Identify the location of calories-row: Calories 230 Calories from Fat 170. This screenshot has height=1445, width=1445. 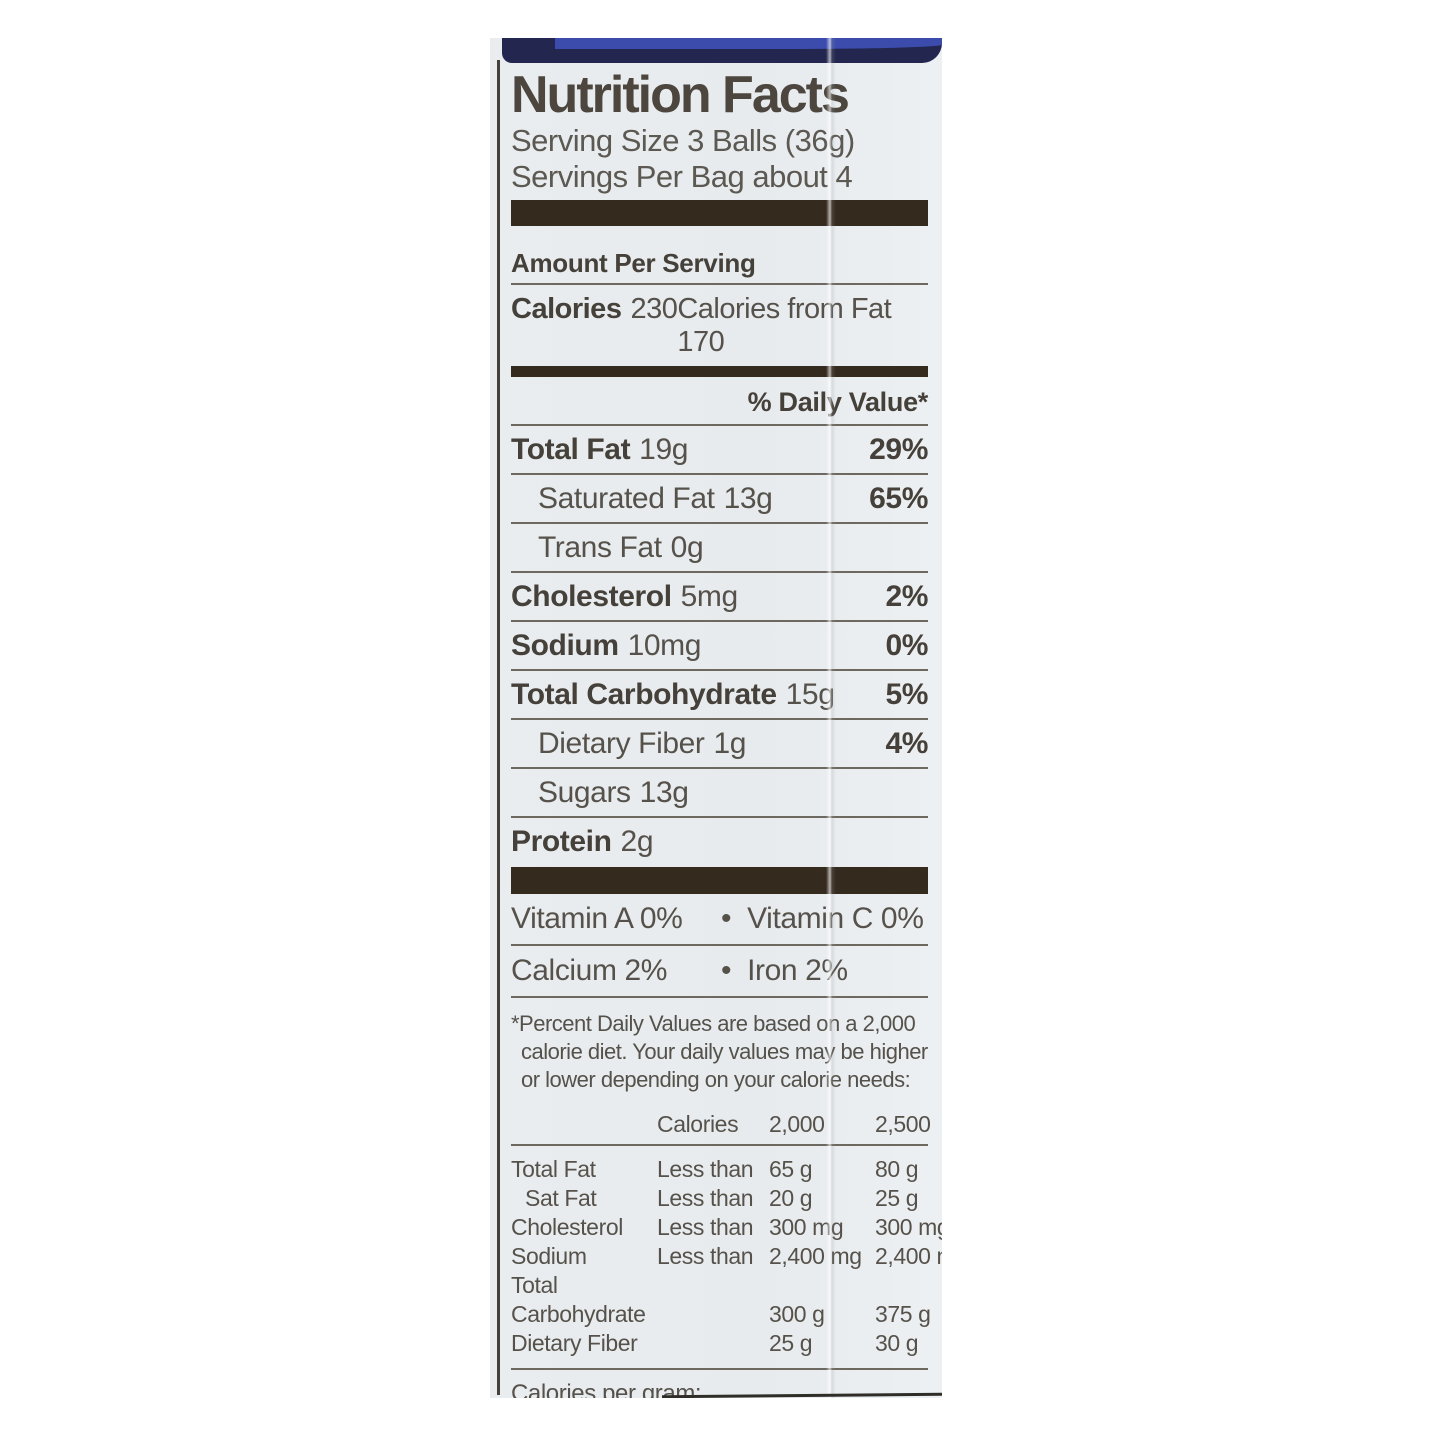
(719, 325).